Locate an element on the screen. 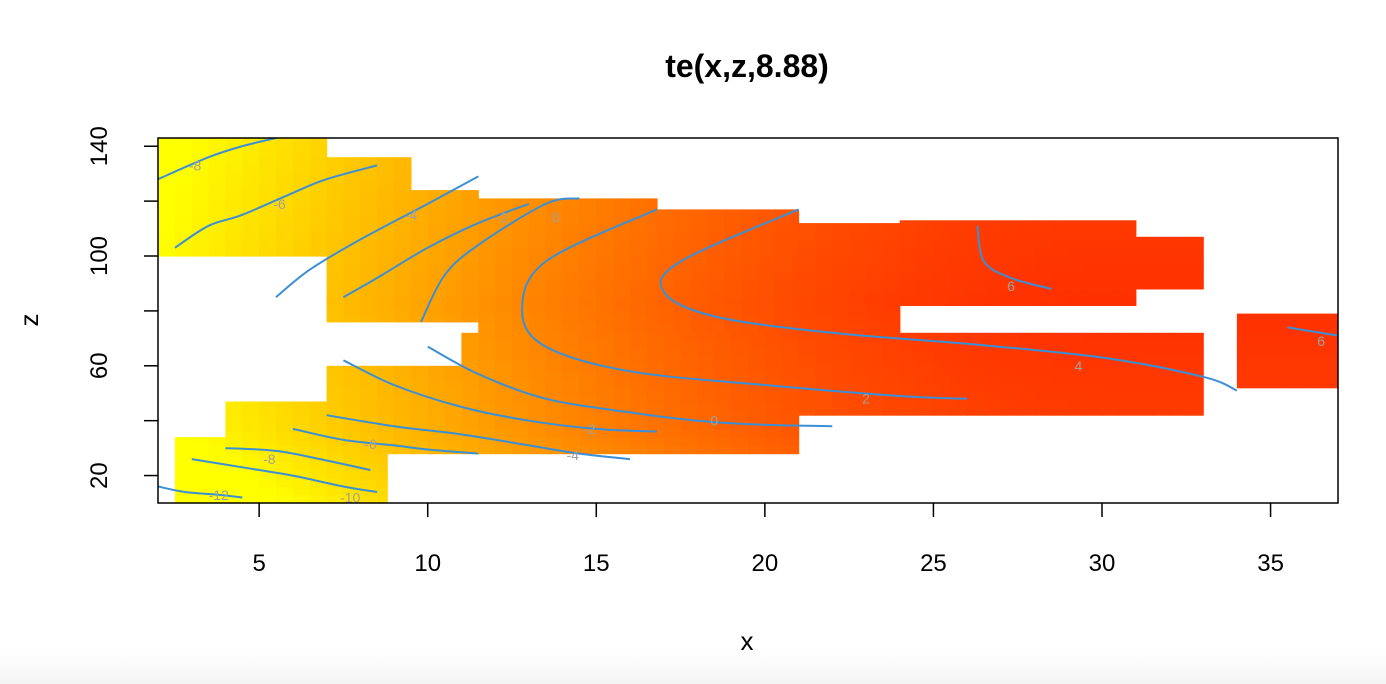 The width and height of the screenshot is (1386, 684). contour-line is located at coordinates (630, 386).